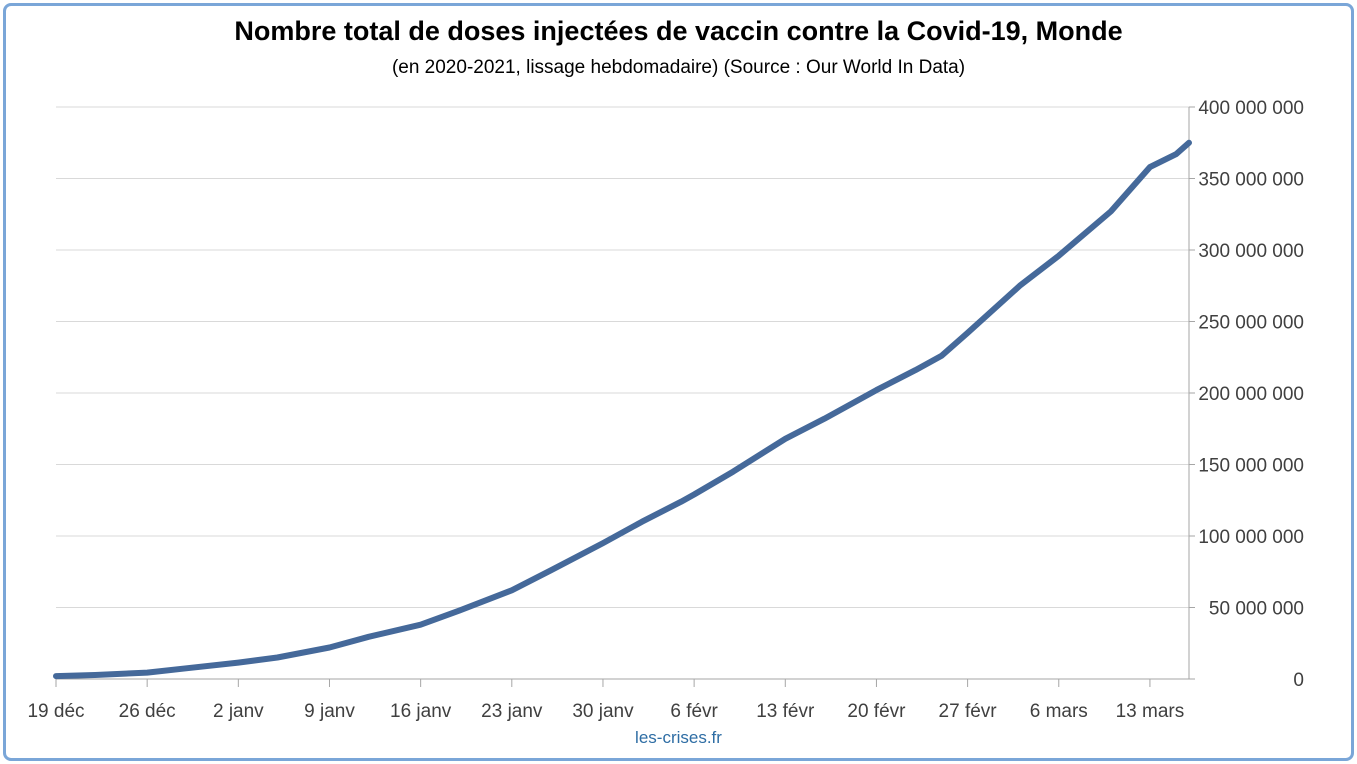  I want to click on x-tick-label: 19 déc, so click(55, 711).